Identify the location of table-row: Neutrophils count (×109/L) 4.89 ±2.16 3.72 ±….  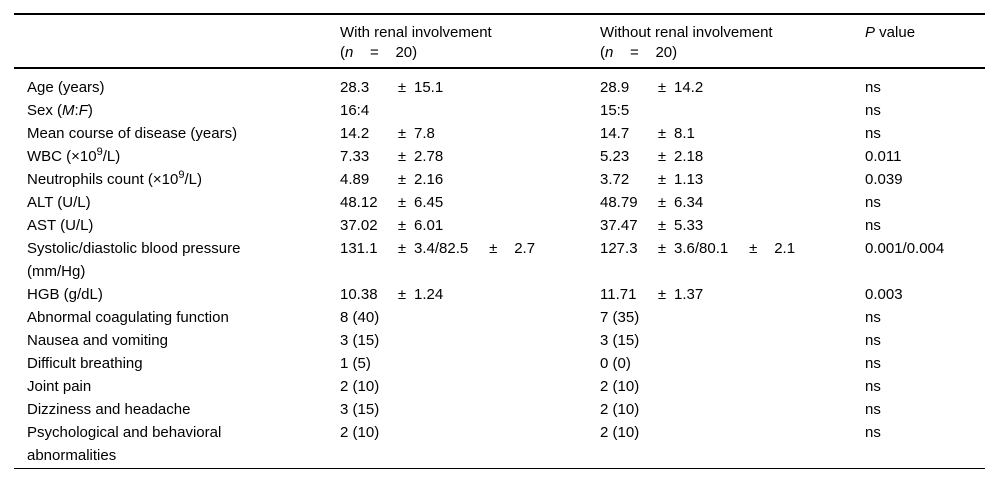
(499, 179).